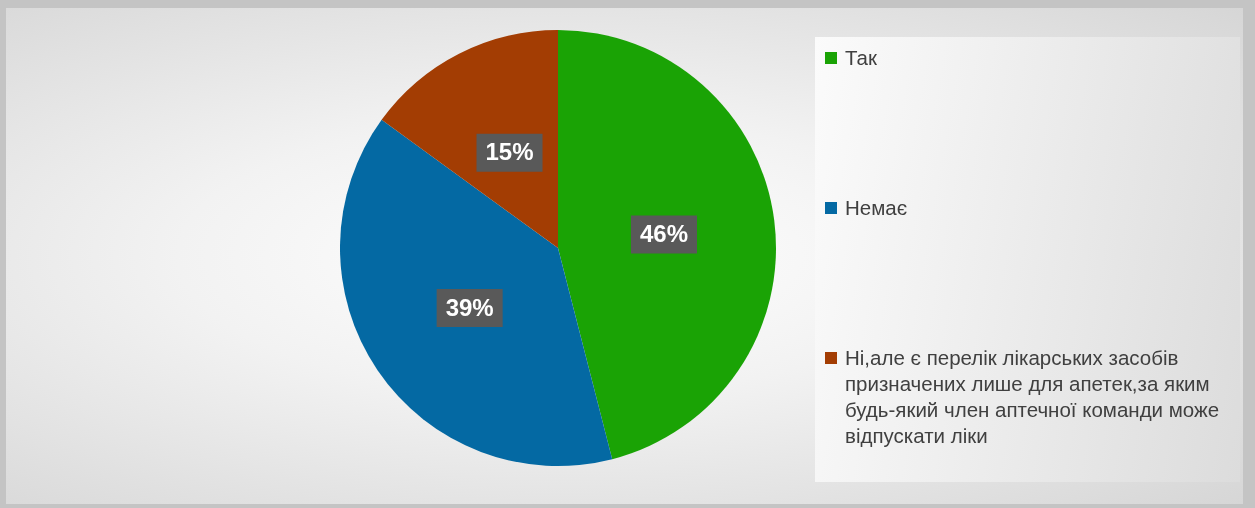 The width and height of the screenshot is (1255, 508). I want to click on data-label: 15%, so click(509, 152).